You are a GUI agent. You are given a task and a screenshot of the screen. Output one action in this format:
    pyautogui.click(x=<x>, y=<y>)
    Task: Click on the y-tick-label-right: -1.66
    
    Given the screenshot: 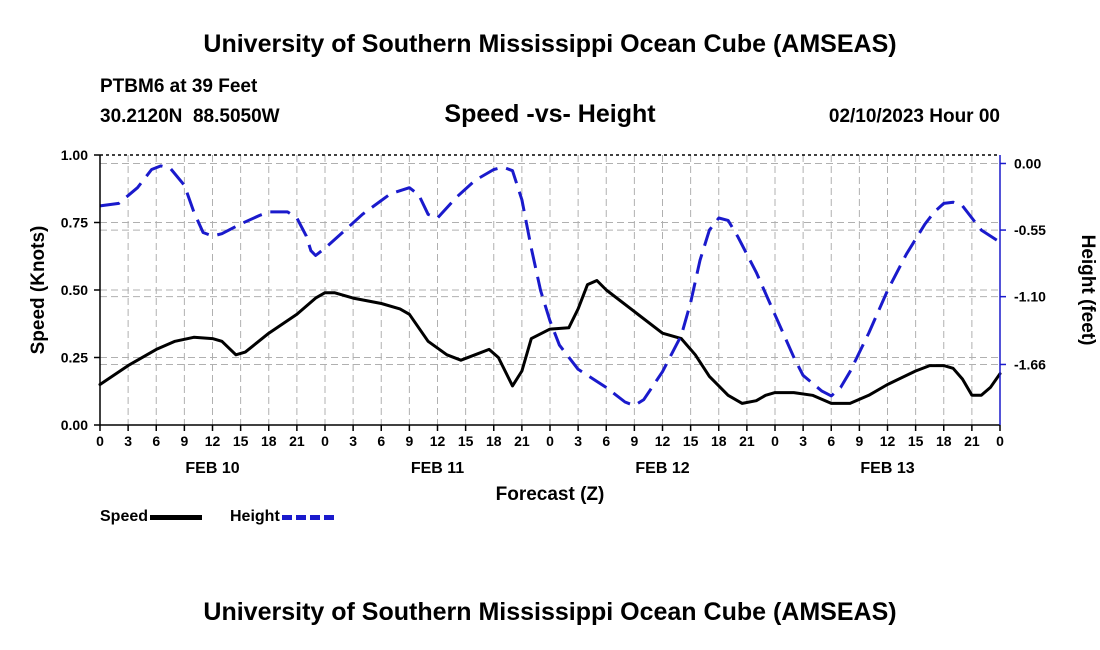 What is the action you would take?
    pyautogui.click(x=1030, y=364)
    